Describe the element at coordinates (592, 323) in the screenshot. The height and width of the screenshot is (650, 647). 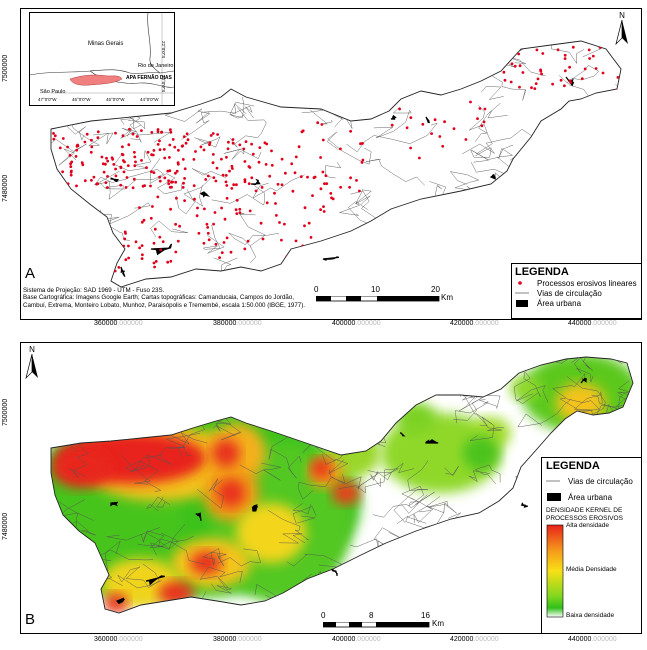
I see `x-tick: 440000.000000` at that location.